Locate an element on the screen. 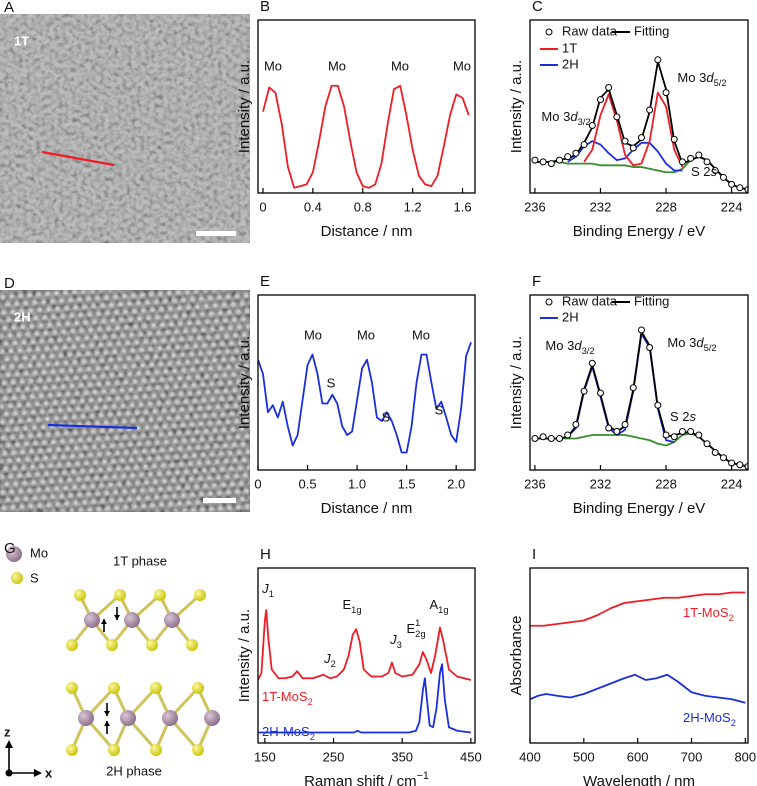 The width and height of the screenshot is (757, 786). x-tick-label: 600 is located at coordinates (638, 756).